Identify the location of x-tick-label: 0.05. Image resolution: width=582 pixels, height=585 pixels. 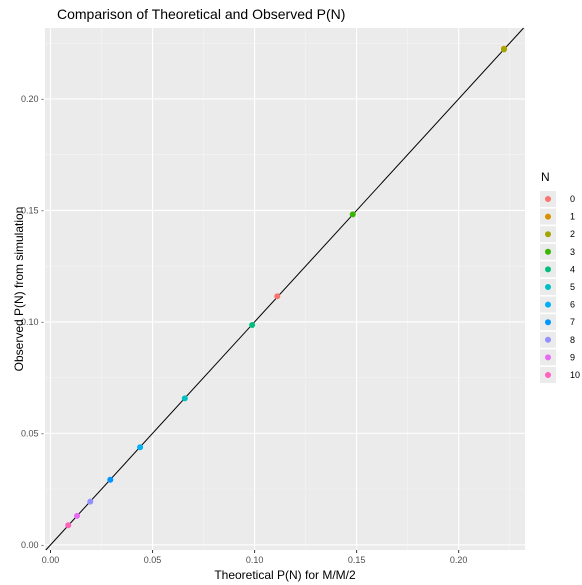
(153, 560).